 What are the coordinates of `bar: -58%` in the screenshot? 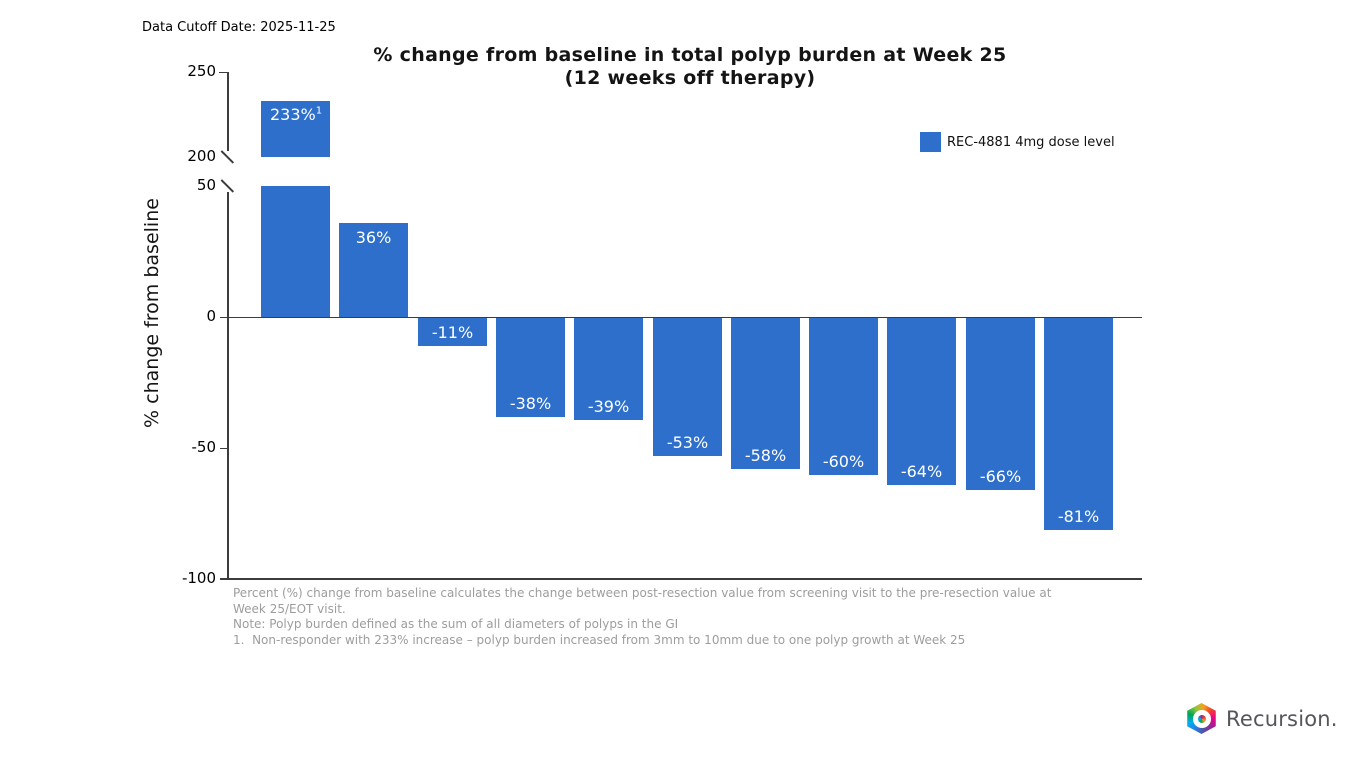 It's located at (765, 393).